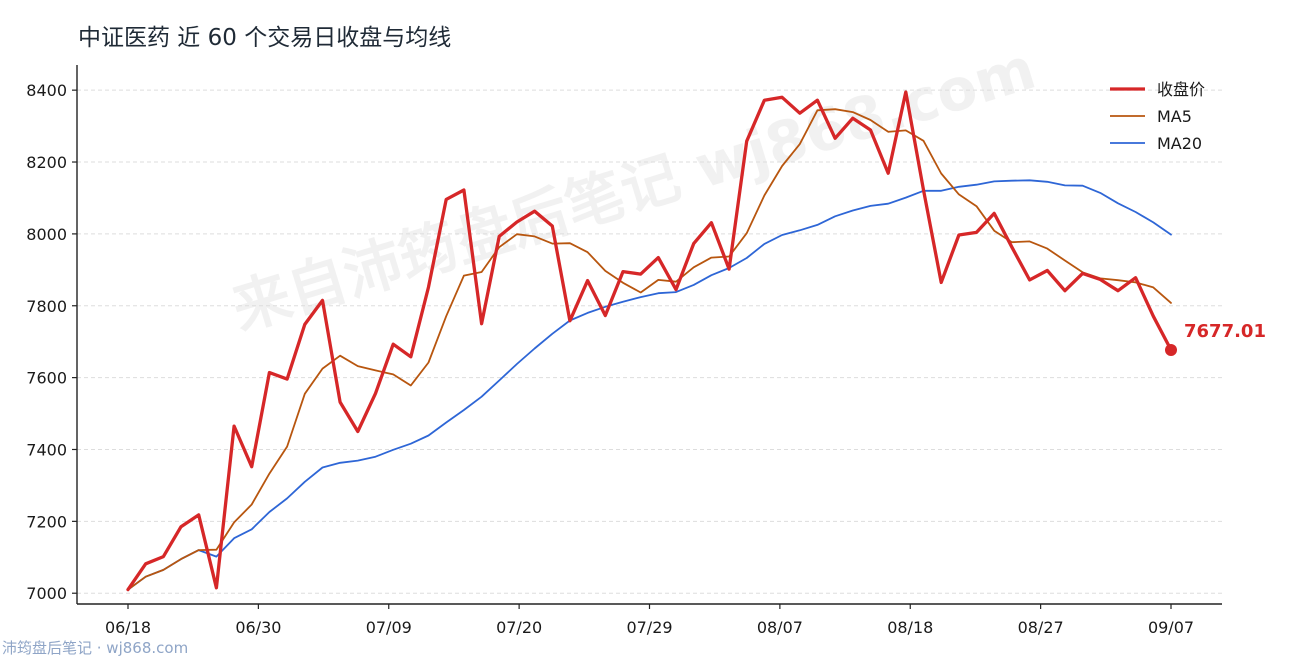  I want to click on y-tick-label-8400: 8400, so click(46, 90).